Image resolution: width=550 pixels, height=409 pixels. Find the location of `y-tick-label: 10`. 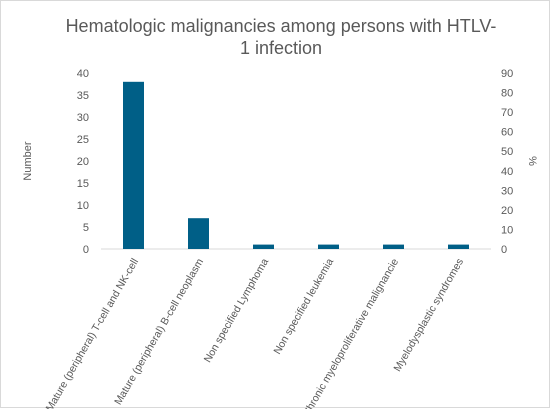

y-tick-label: 10 is located at coordinates (83, 206).